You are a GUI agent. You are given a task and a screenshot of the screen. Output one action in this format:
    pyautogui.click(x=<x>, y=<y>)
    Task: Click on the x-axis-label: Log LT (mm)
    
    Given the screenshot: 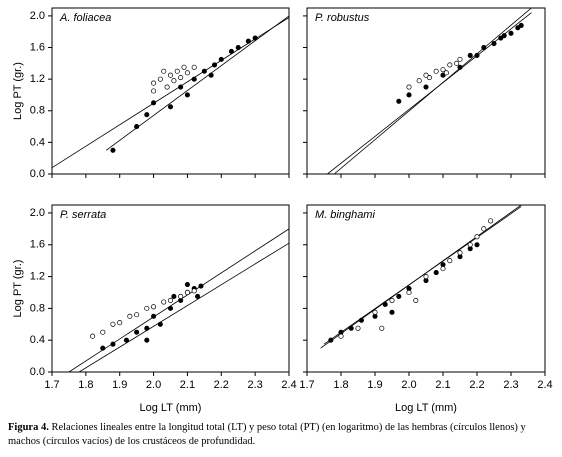 What is the action you would take?
    pyautogui.click(x=171, y=408)
    